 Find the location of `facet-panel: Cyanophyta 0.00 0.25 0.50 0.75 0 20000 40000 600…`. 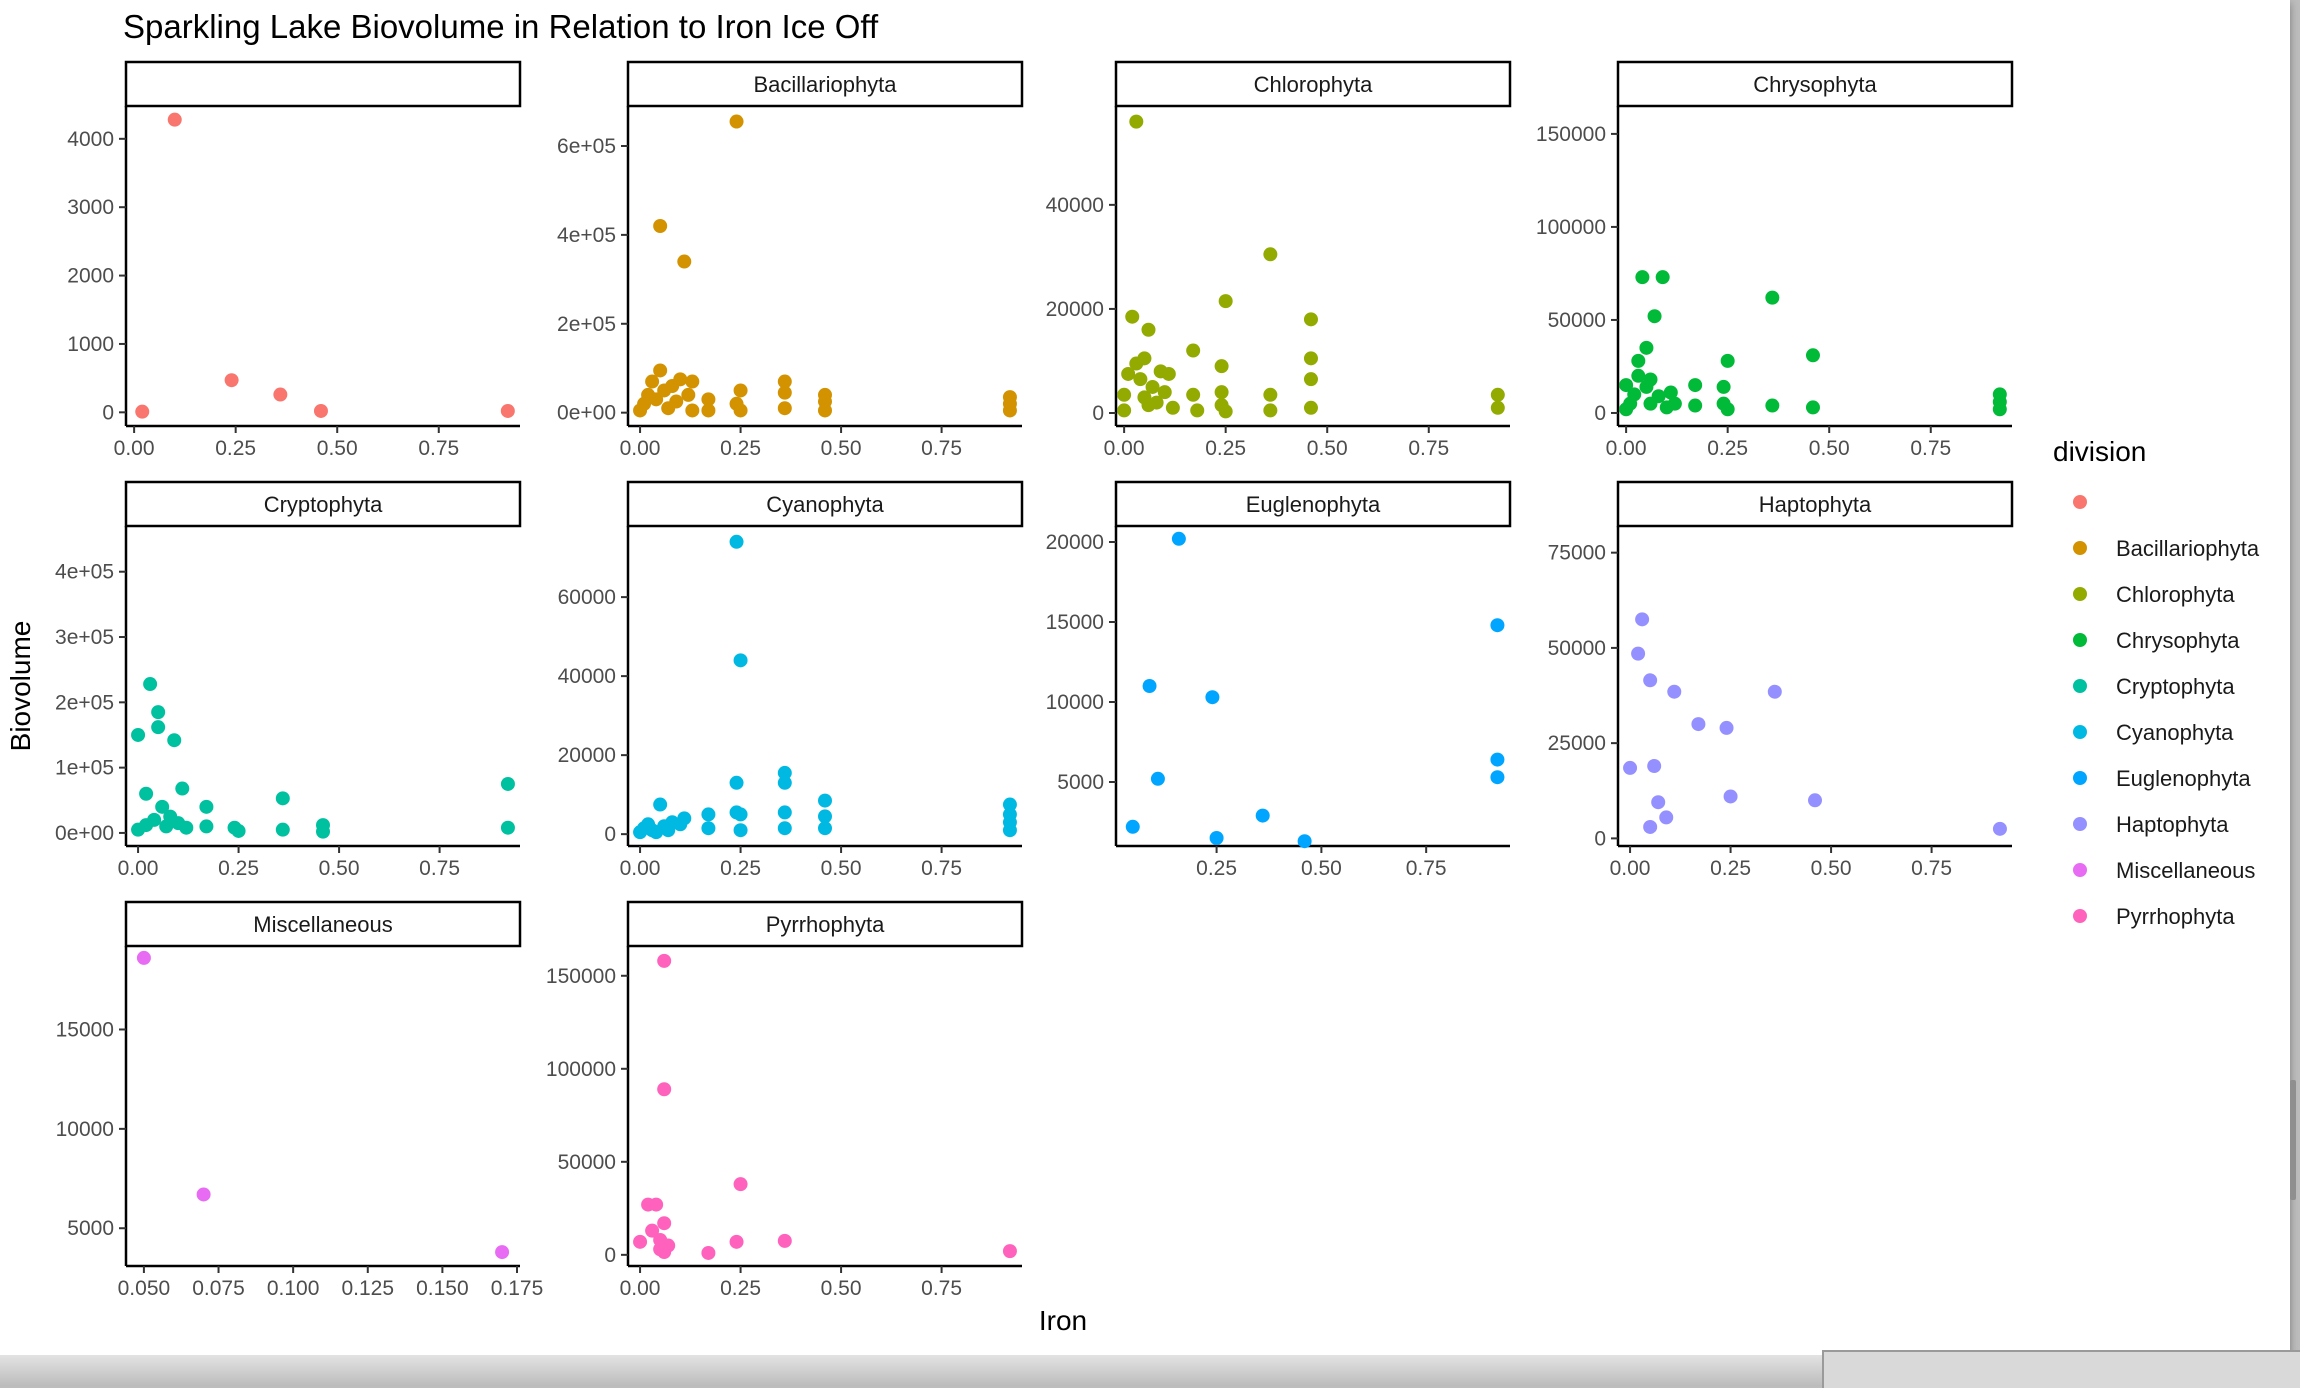

facet-panel: Cyanophyta 0.00 0.25 0.50 0.75 0 20000 40000 600… is located at coordinates (791, 680).